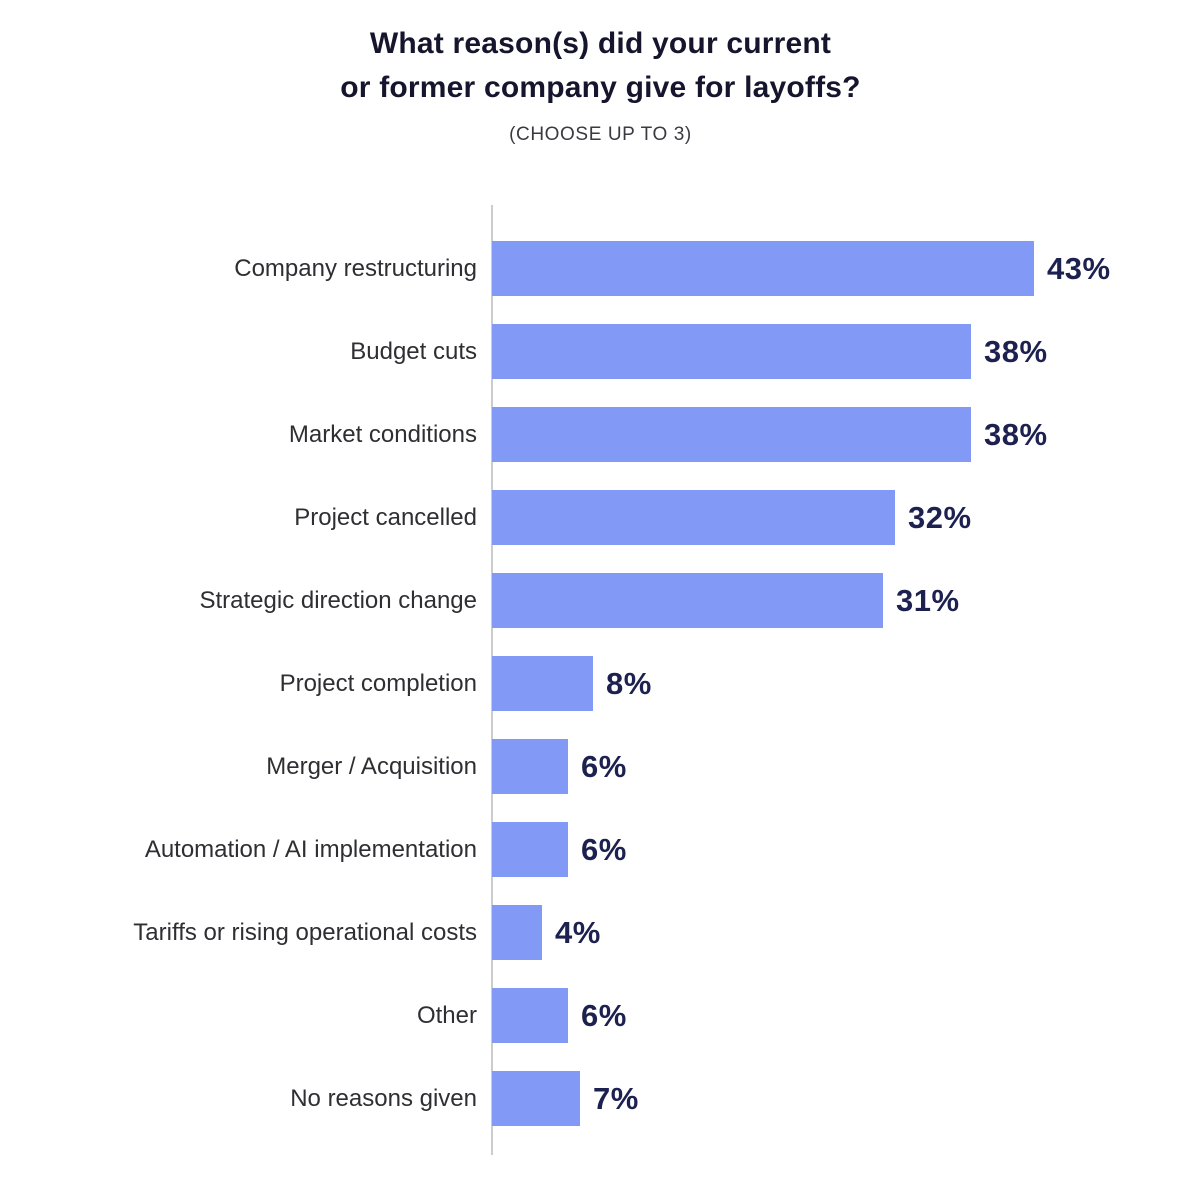  I want to click on category-label: Automation / AI implementation, so click(310, 849).